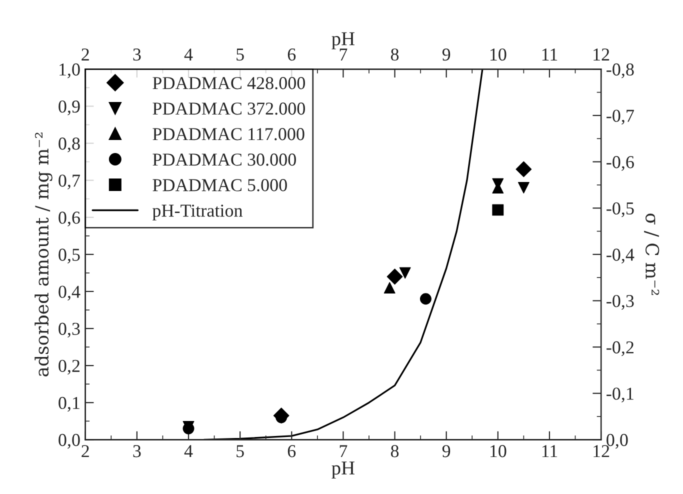 The width and height of the screenshot is (683, 494). I want to click on x2-tick-label: 10, so click(498, 54).